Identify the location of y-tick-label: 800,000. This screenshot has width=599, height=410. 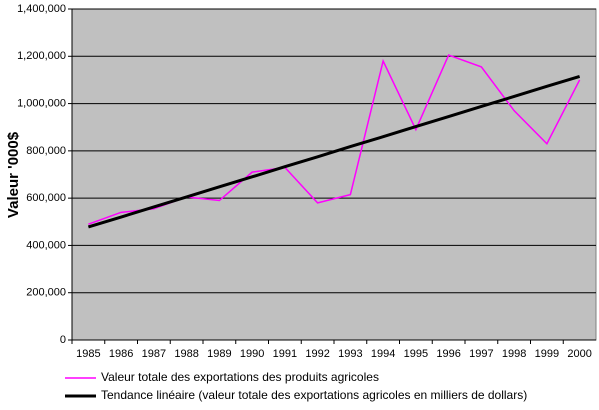
(46, 151).